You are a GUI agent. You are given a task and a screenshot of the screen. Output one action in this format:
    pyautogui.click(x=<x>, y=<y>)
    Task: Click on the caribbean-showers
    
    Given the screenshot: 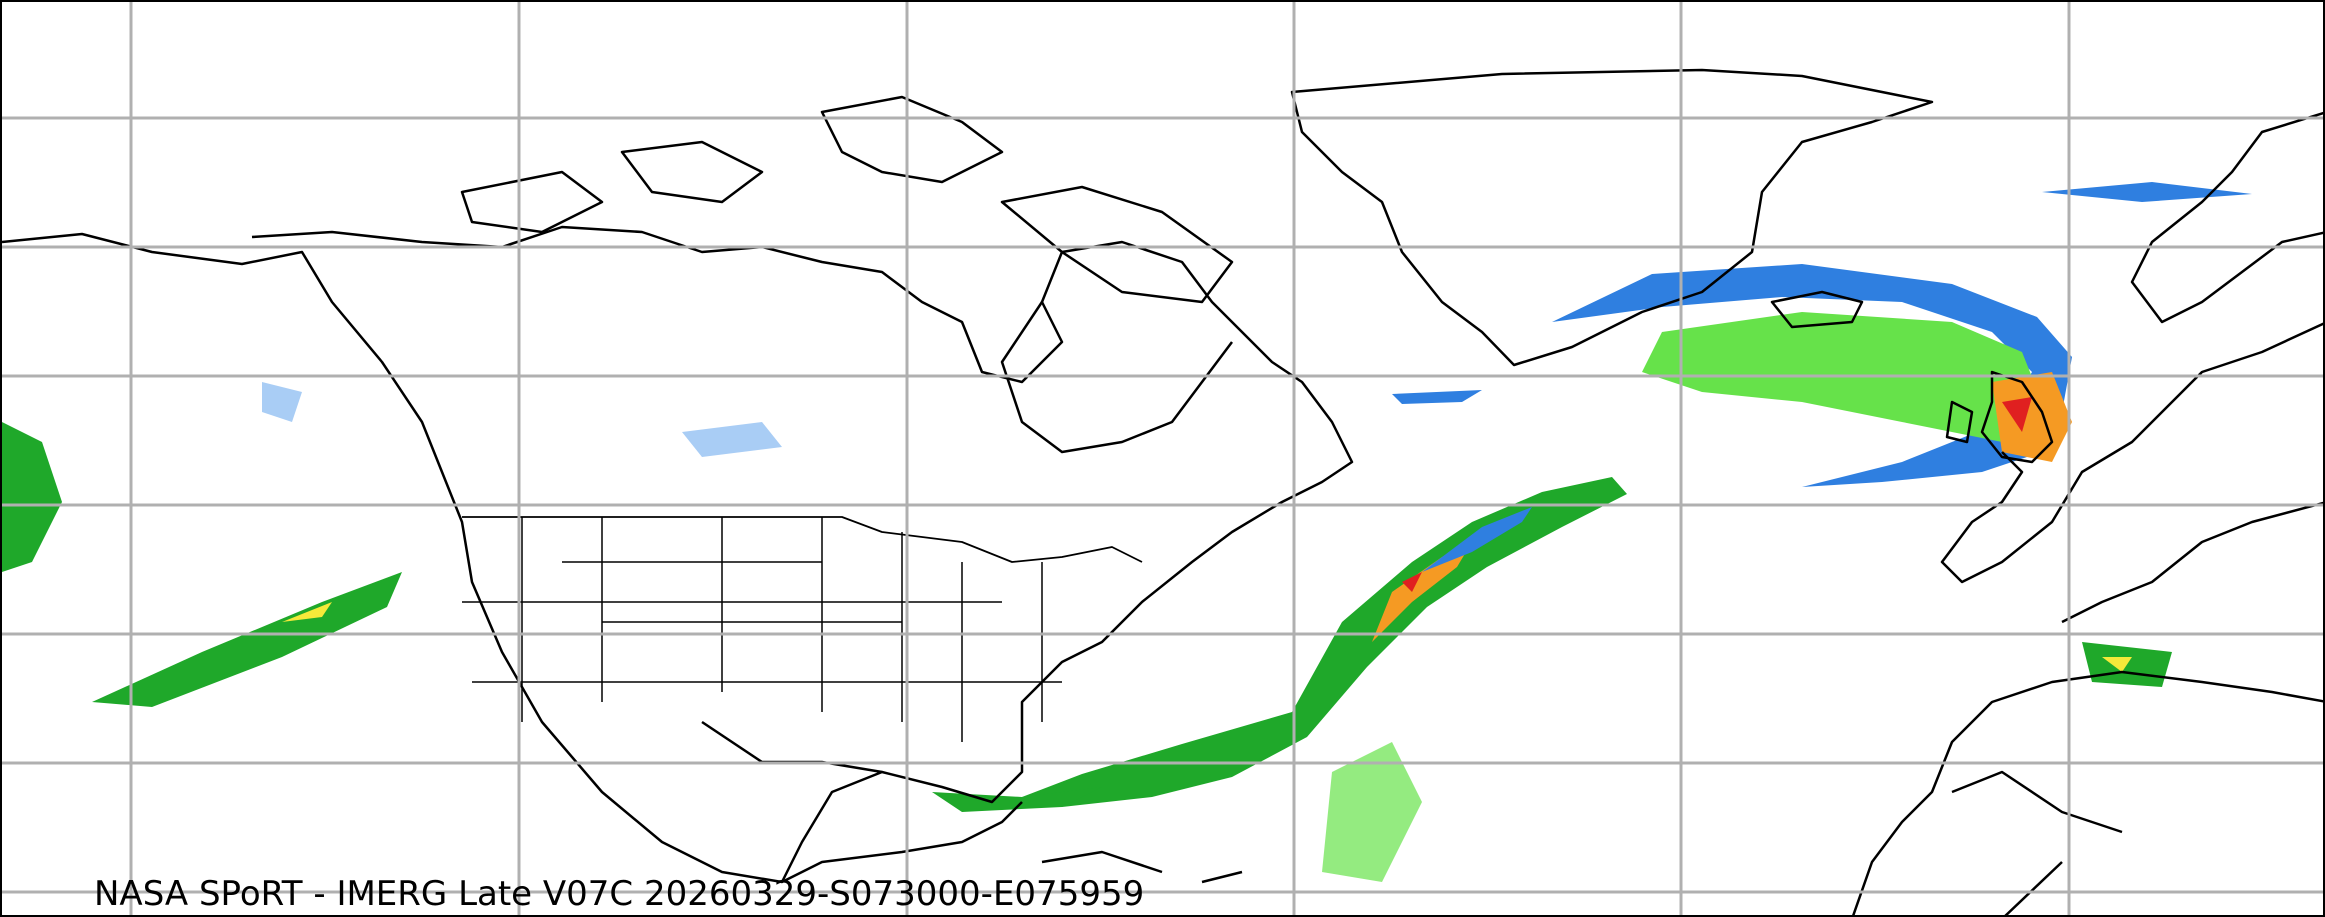 What is the action you would take?
    pyautogui.click(x=1372, y=812)
    